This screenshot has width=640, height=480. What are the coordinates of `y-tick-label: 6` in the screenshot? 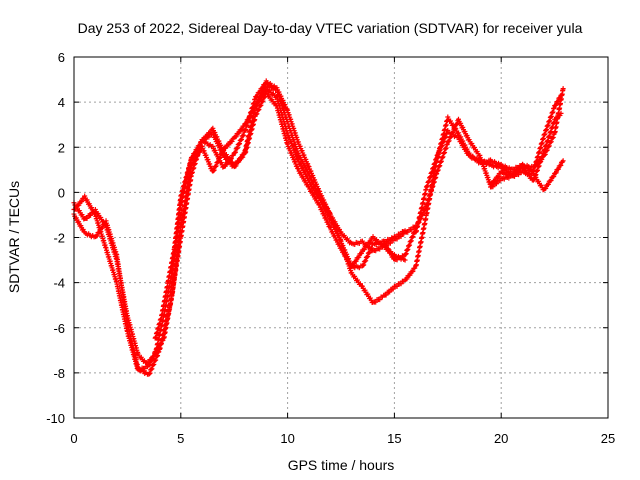 It's located at (61, 57).